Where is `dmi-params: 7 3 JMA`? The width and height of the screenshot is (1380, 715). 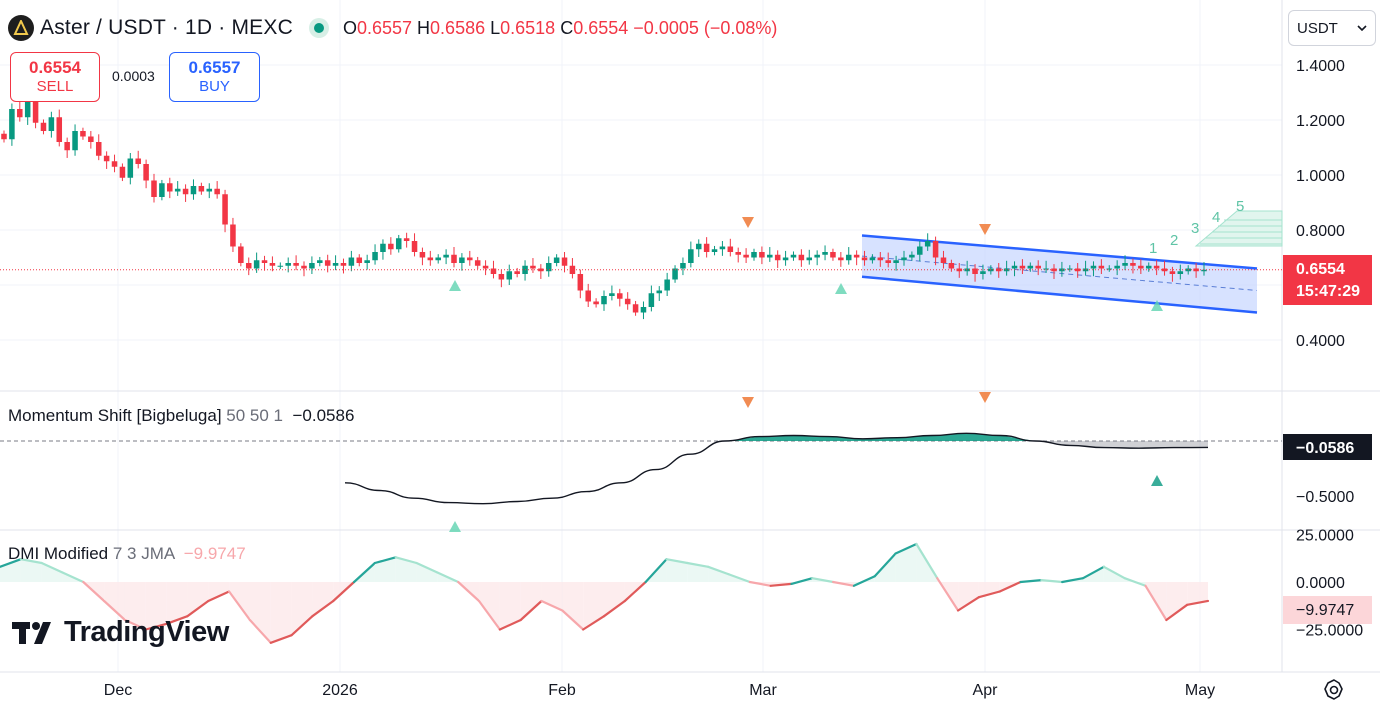 dmi-params: 7 3 JMA is located at coordinates (143, 553).